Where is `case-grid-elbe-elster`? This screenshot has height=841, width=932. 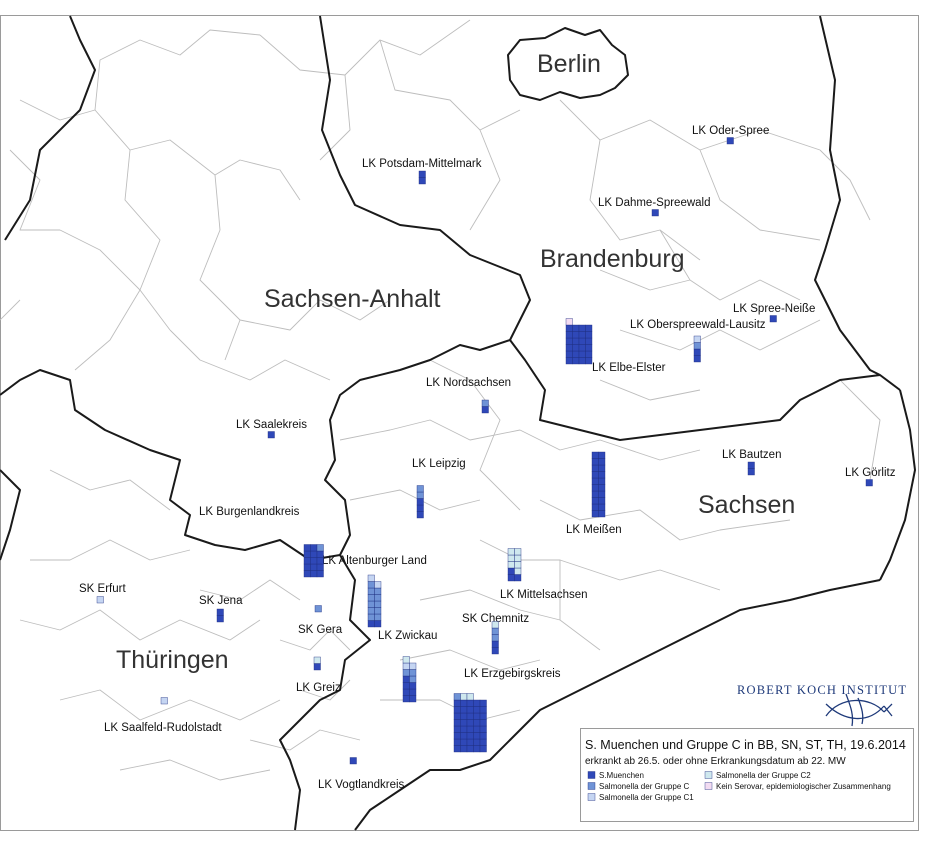 case-grid-elbe-elster is located at coordinates (579, 341).